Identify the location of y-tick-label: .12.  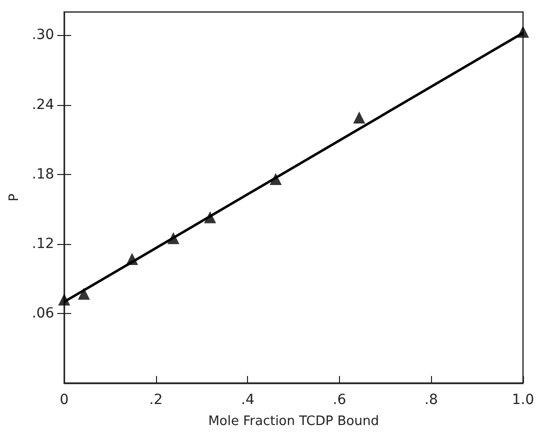
(43, 244).